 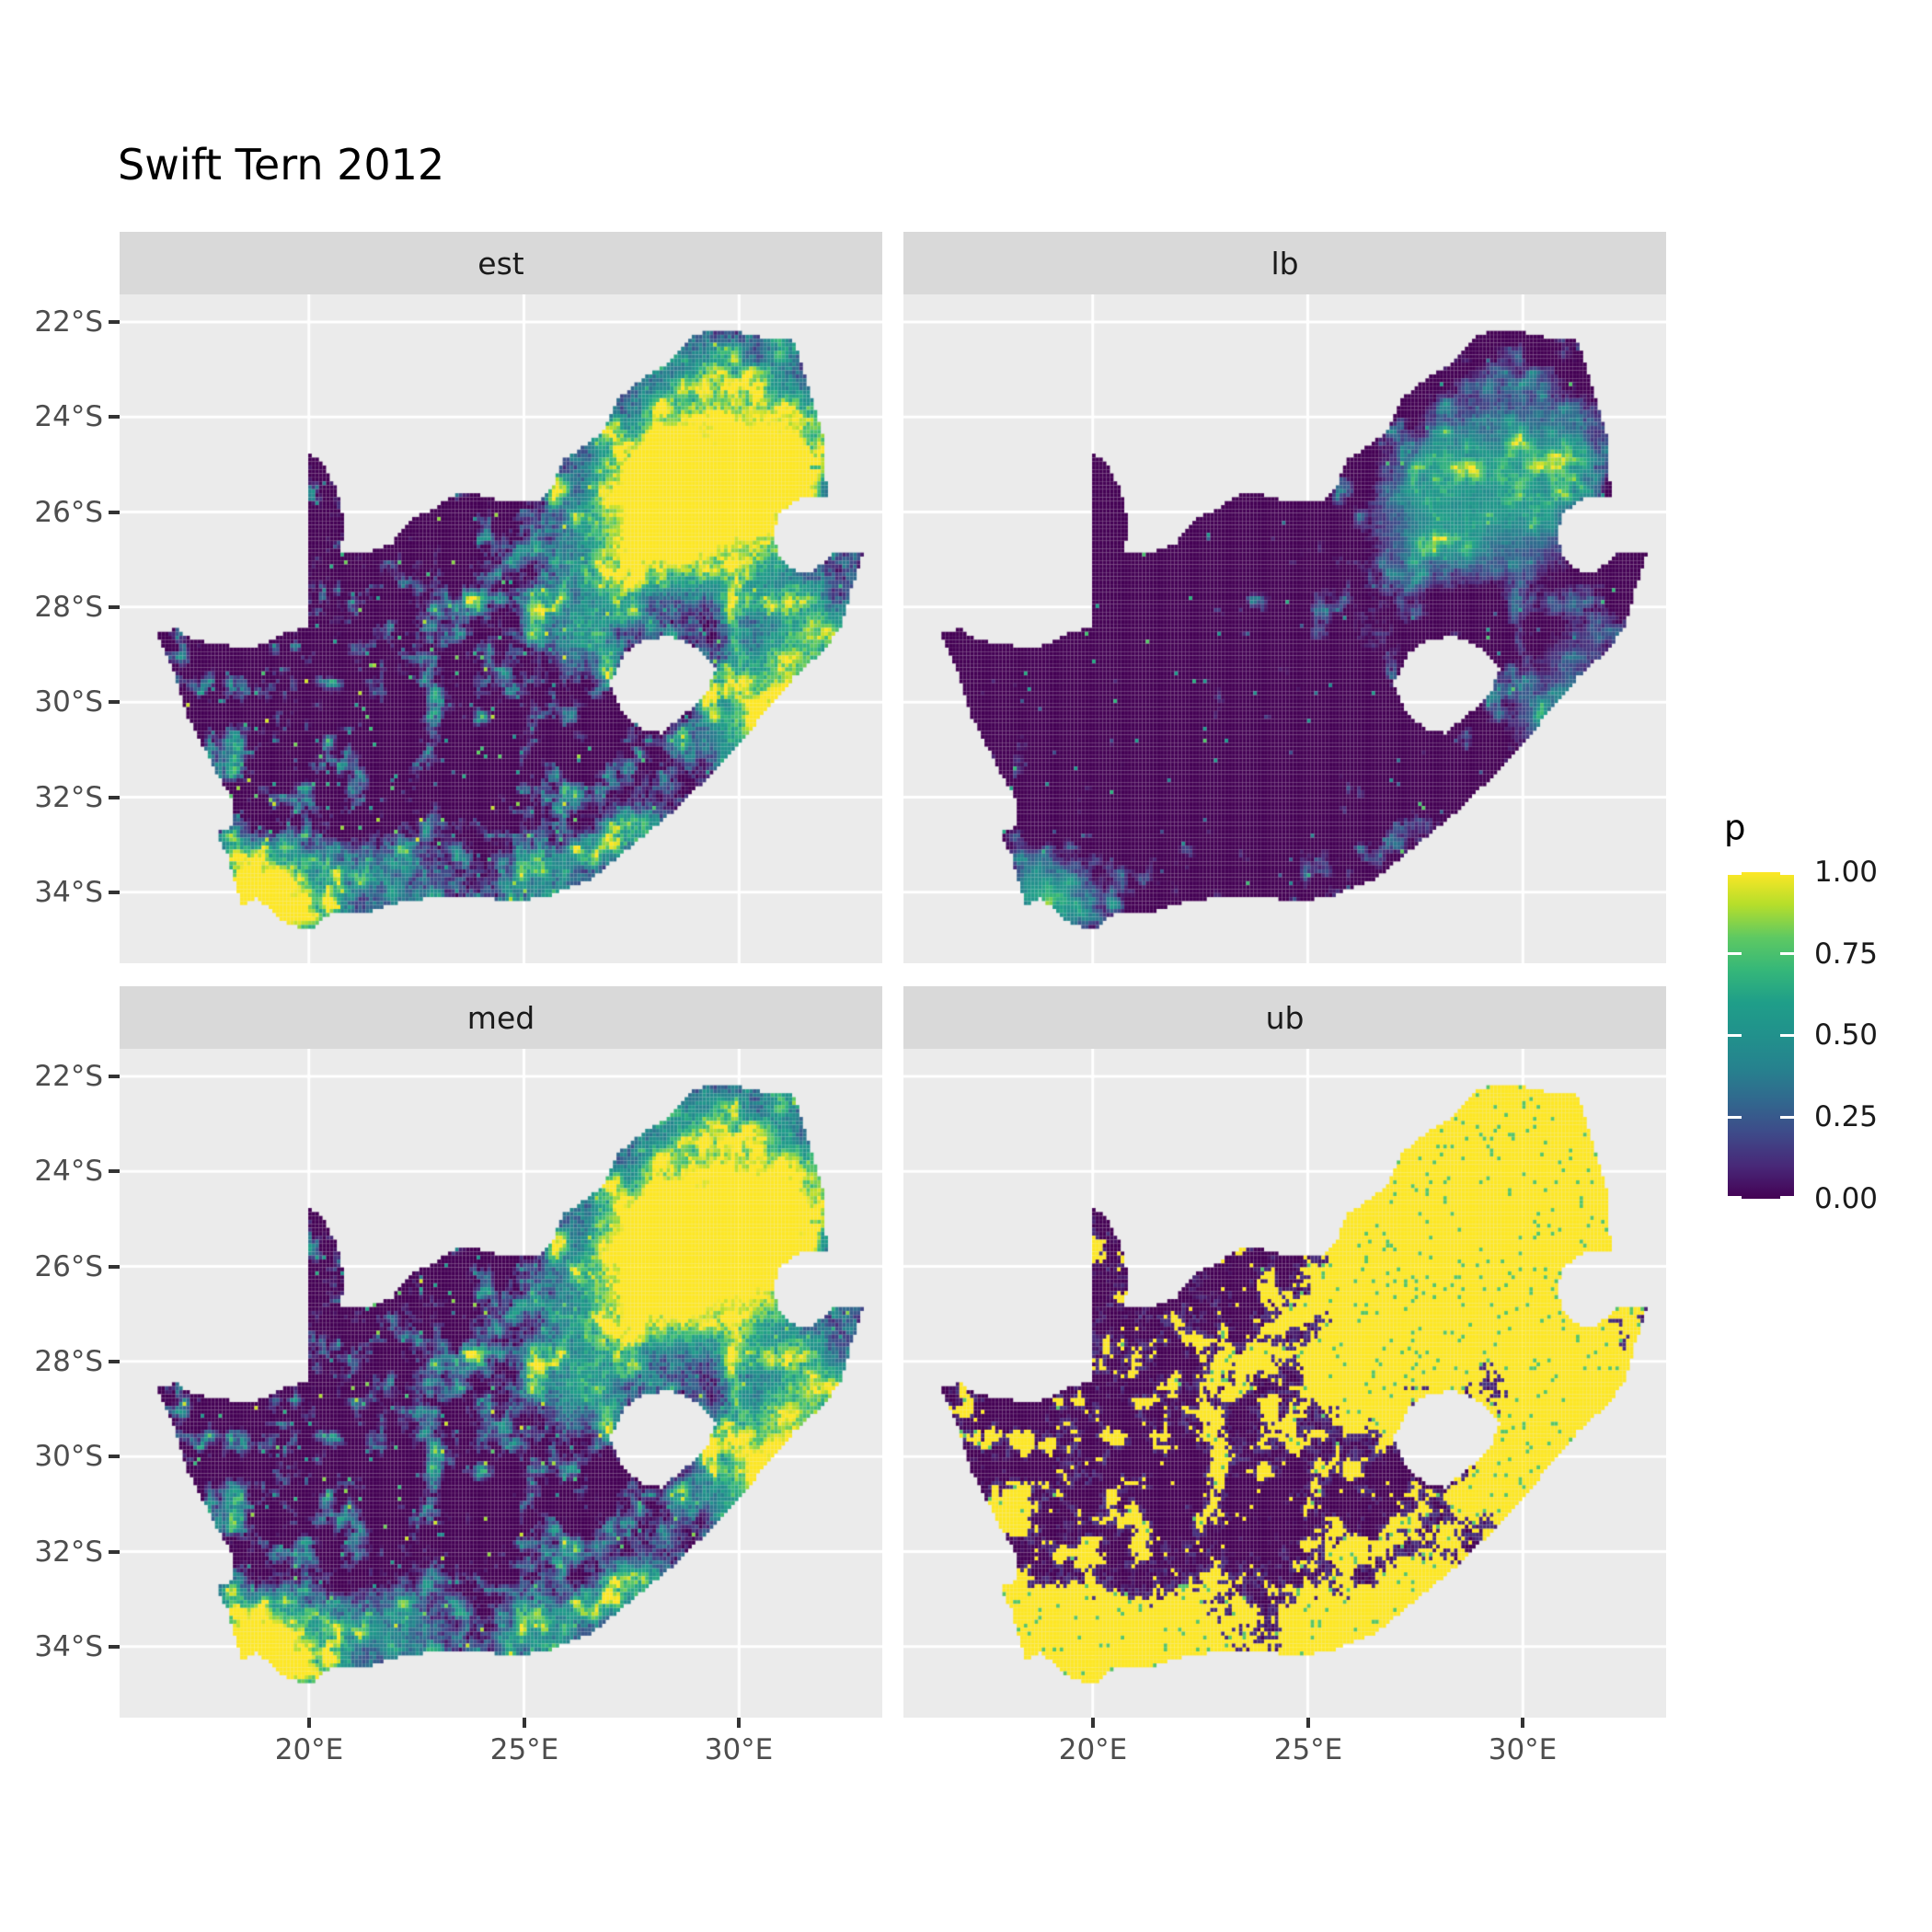 I want to click on facet-strip-ub: ub, so click(x=1284, y=1018).